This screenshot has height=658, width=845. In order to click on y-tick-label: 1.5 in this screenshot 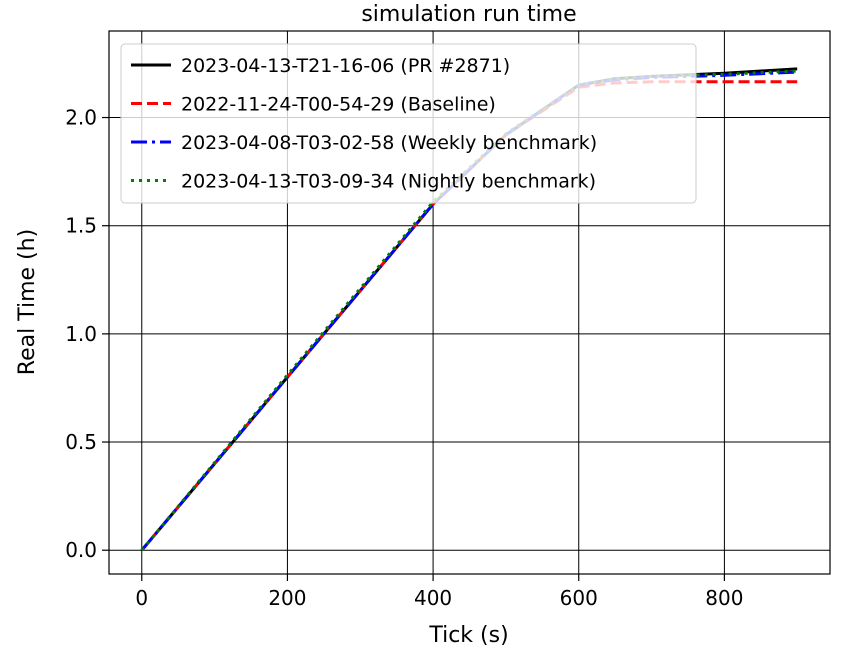, I will do `click(81, 226)`.